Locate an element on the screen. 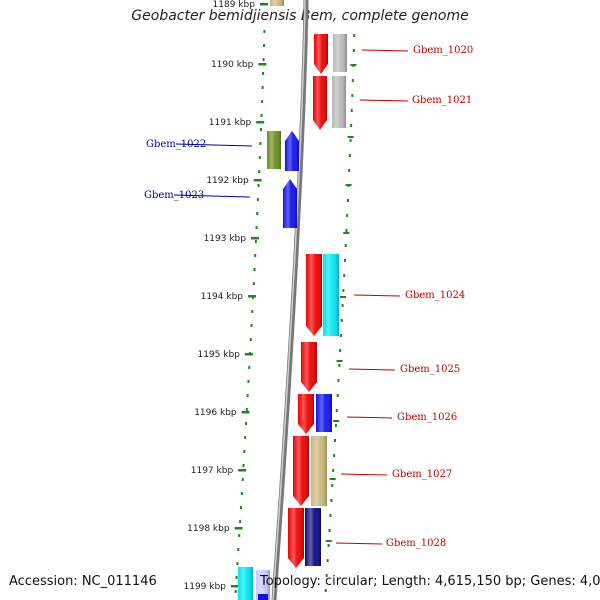  gene-label: Gbem_1022 is located at coordinates (176, 144).